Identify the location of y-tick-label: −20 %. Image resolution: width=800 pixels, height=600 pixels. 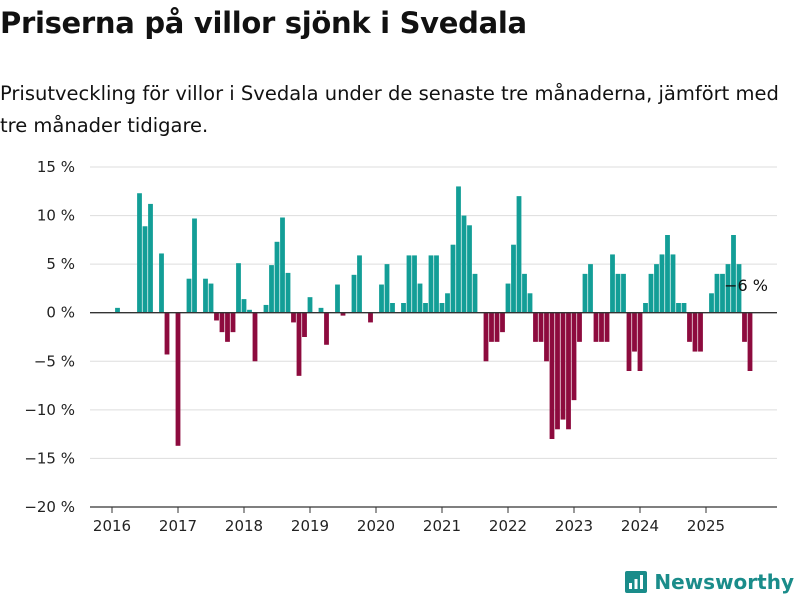
(49, 507).